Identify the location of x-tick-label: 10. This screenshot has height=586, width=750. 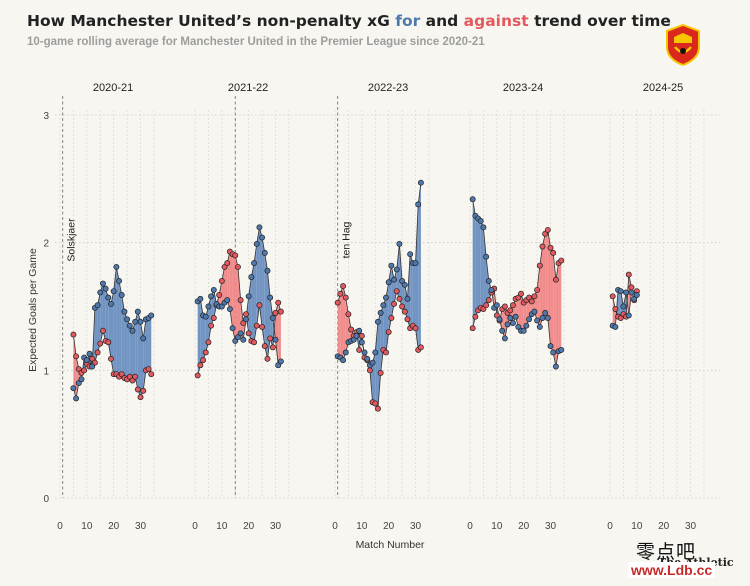
(497, 526).